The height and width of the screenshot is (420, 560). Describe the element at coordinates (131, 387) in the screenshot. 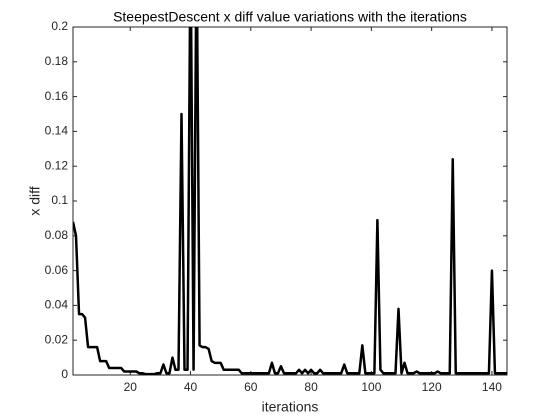

I see `x-tick-label: 20` at that location.